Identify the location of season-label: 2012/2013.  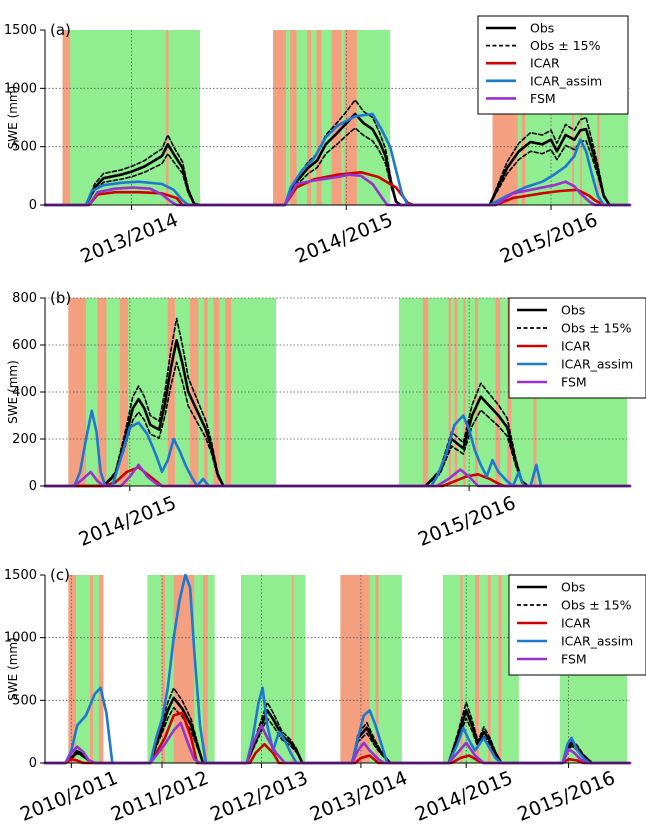
(259, 796).